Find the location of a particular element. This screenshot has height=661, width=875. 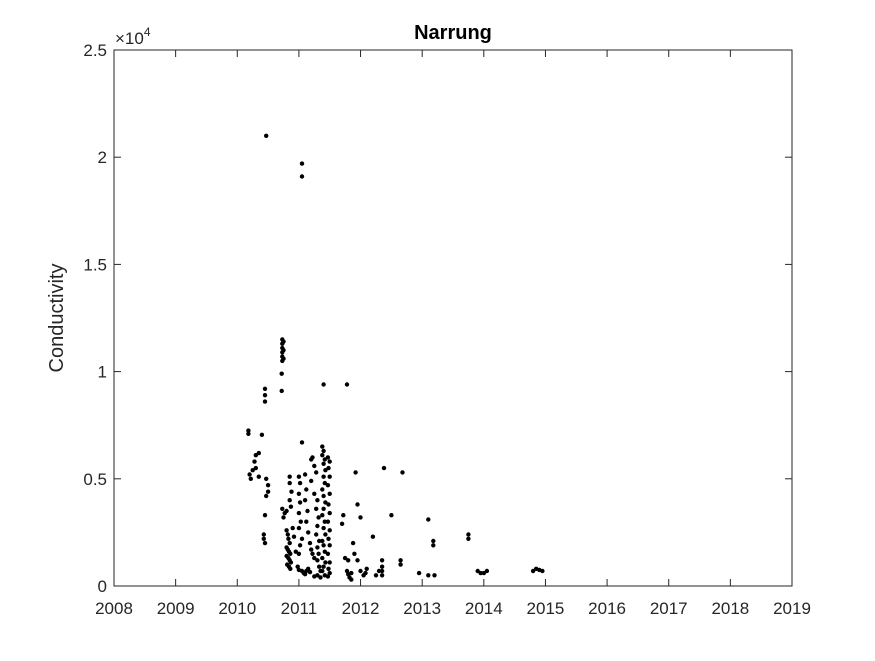

x-tick-label: 2015 is located at coordinates (546, 608).